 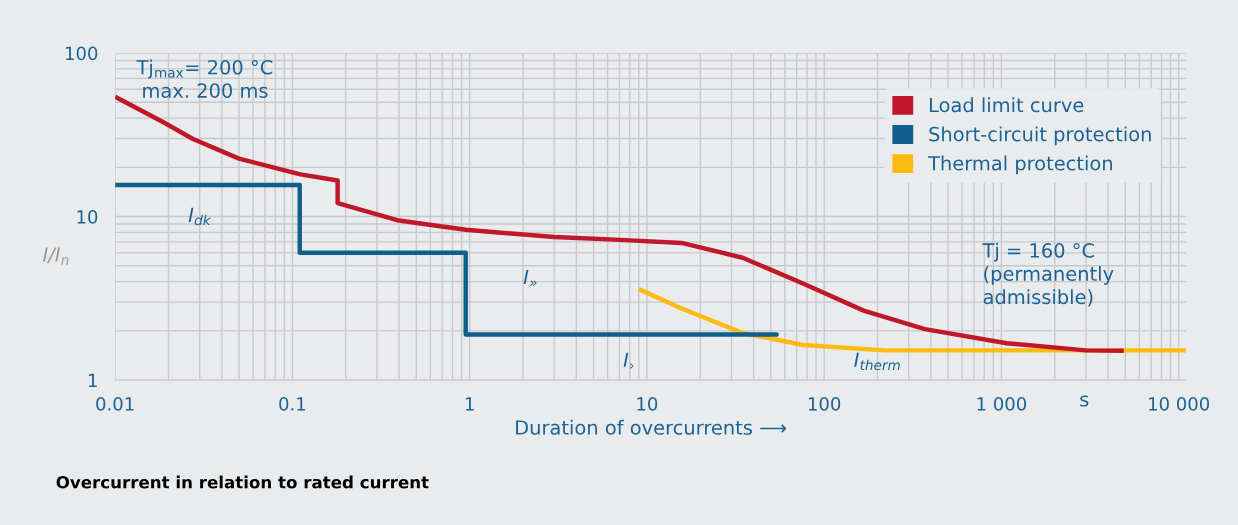 What do you see at coordinates (1006, 105) in the screenshot?
I see `legend-label: Load limit curve` at bounding box center [1006, 105].